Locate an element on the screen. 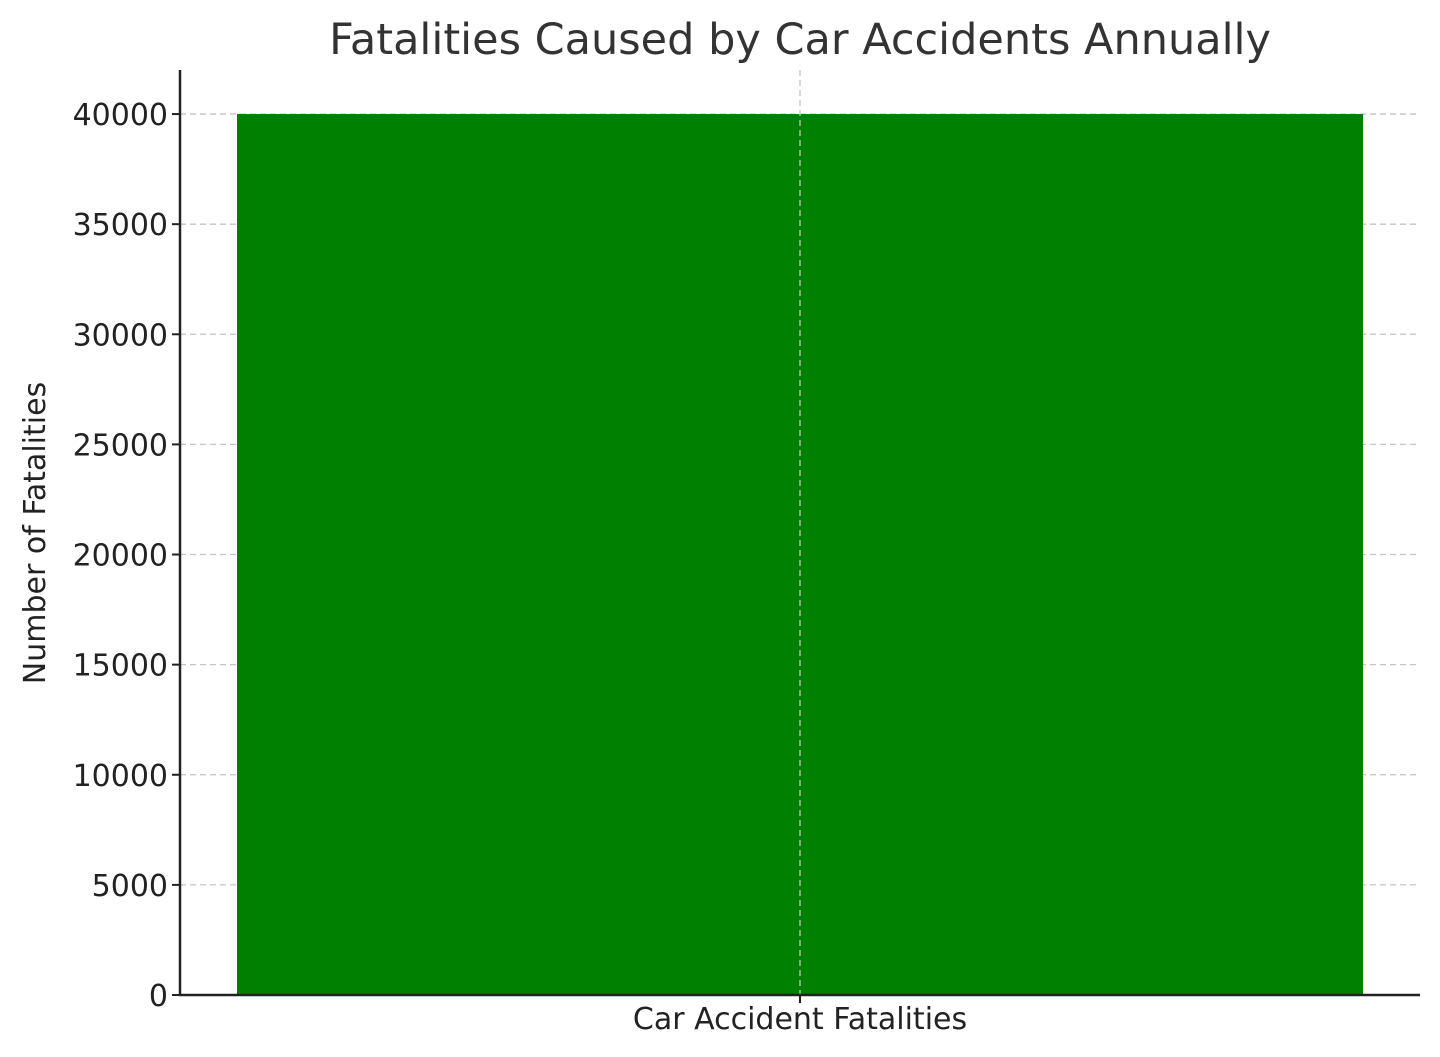 This screenshot has width=1440, height=1057. y-tick-label: 10000 is located at coordinates (120, 776).